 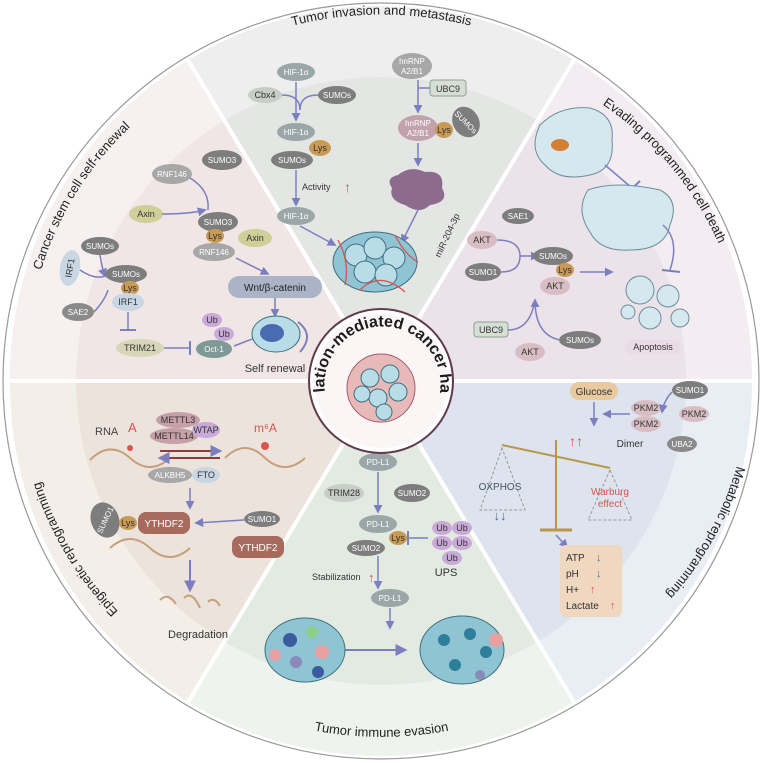 I want to click on ub-chain: Ub Ub Ub Ub Ub, so click(x=452, y=543).